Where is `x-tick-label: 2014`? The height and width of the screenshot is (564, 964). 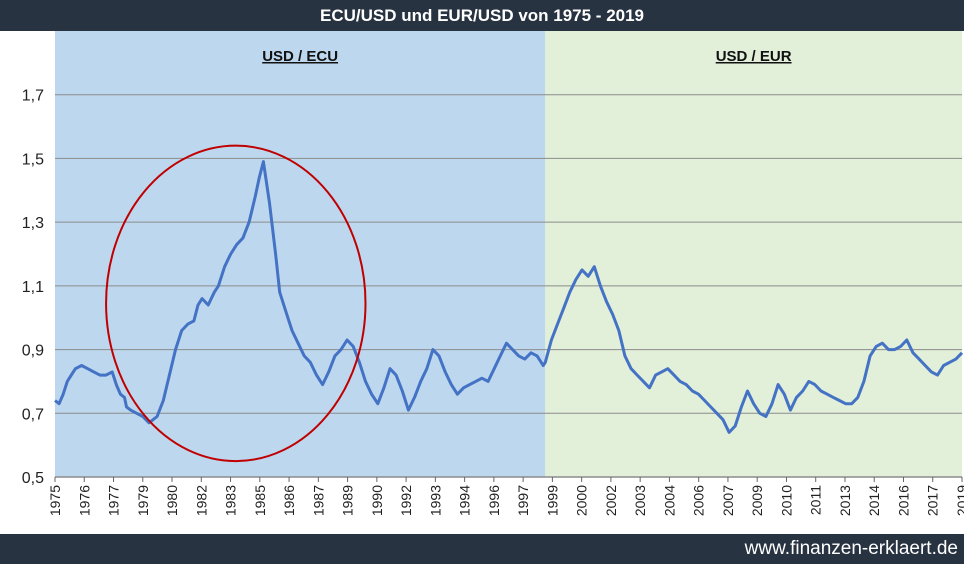 x-tick-label: 2014 is located at coordinates (874, 500).